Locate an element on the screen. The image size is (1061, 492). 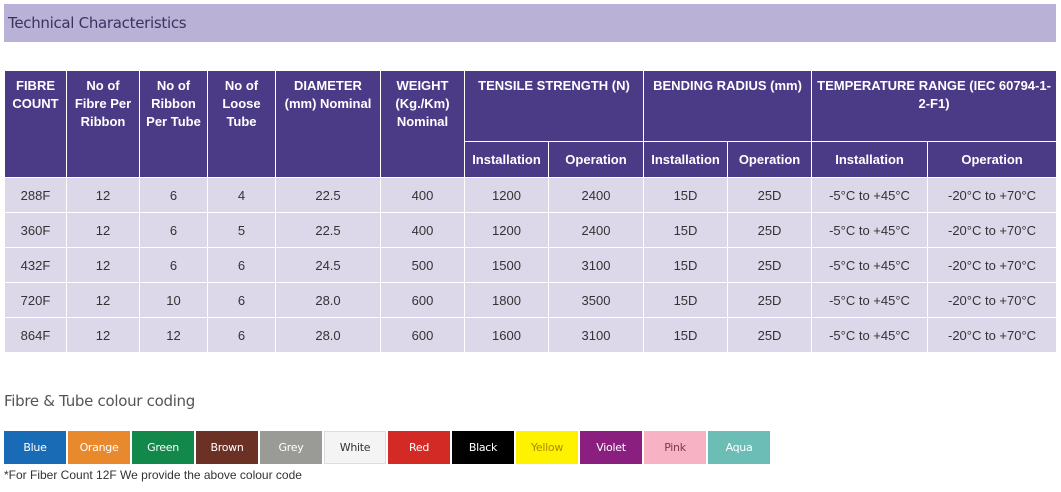
table-cell: 864F is located at coordinates (35, 335).